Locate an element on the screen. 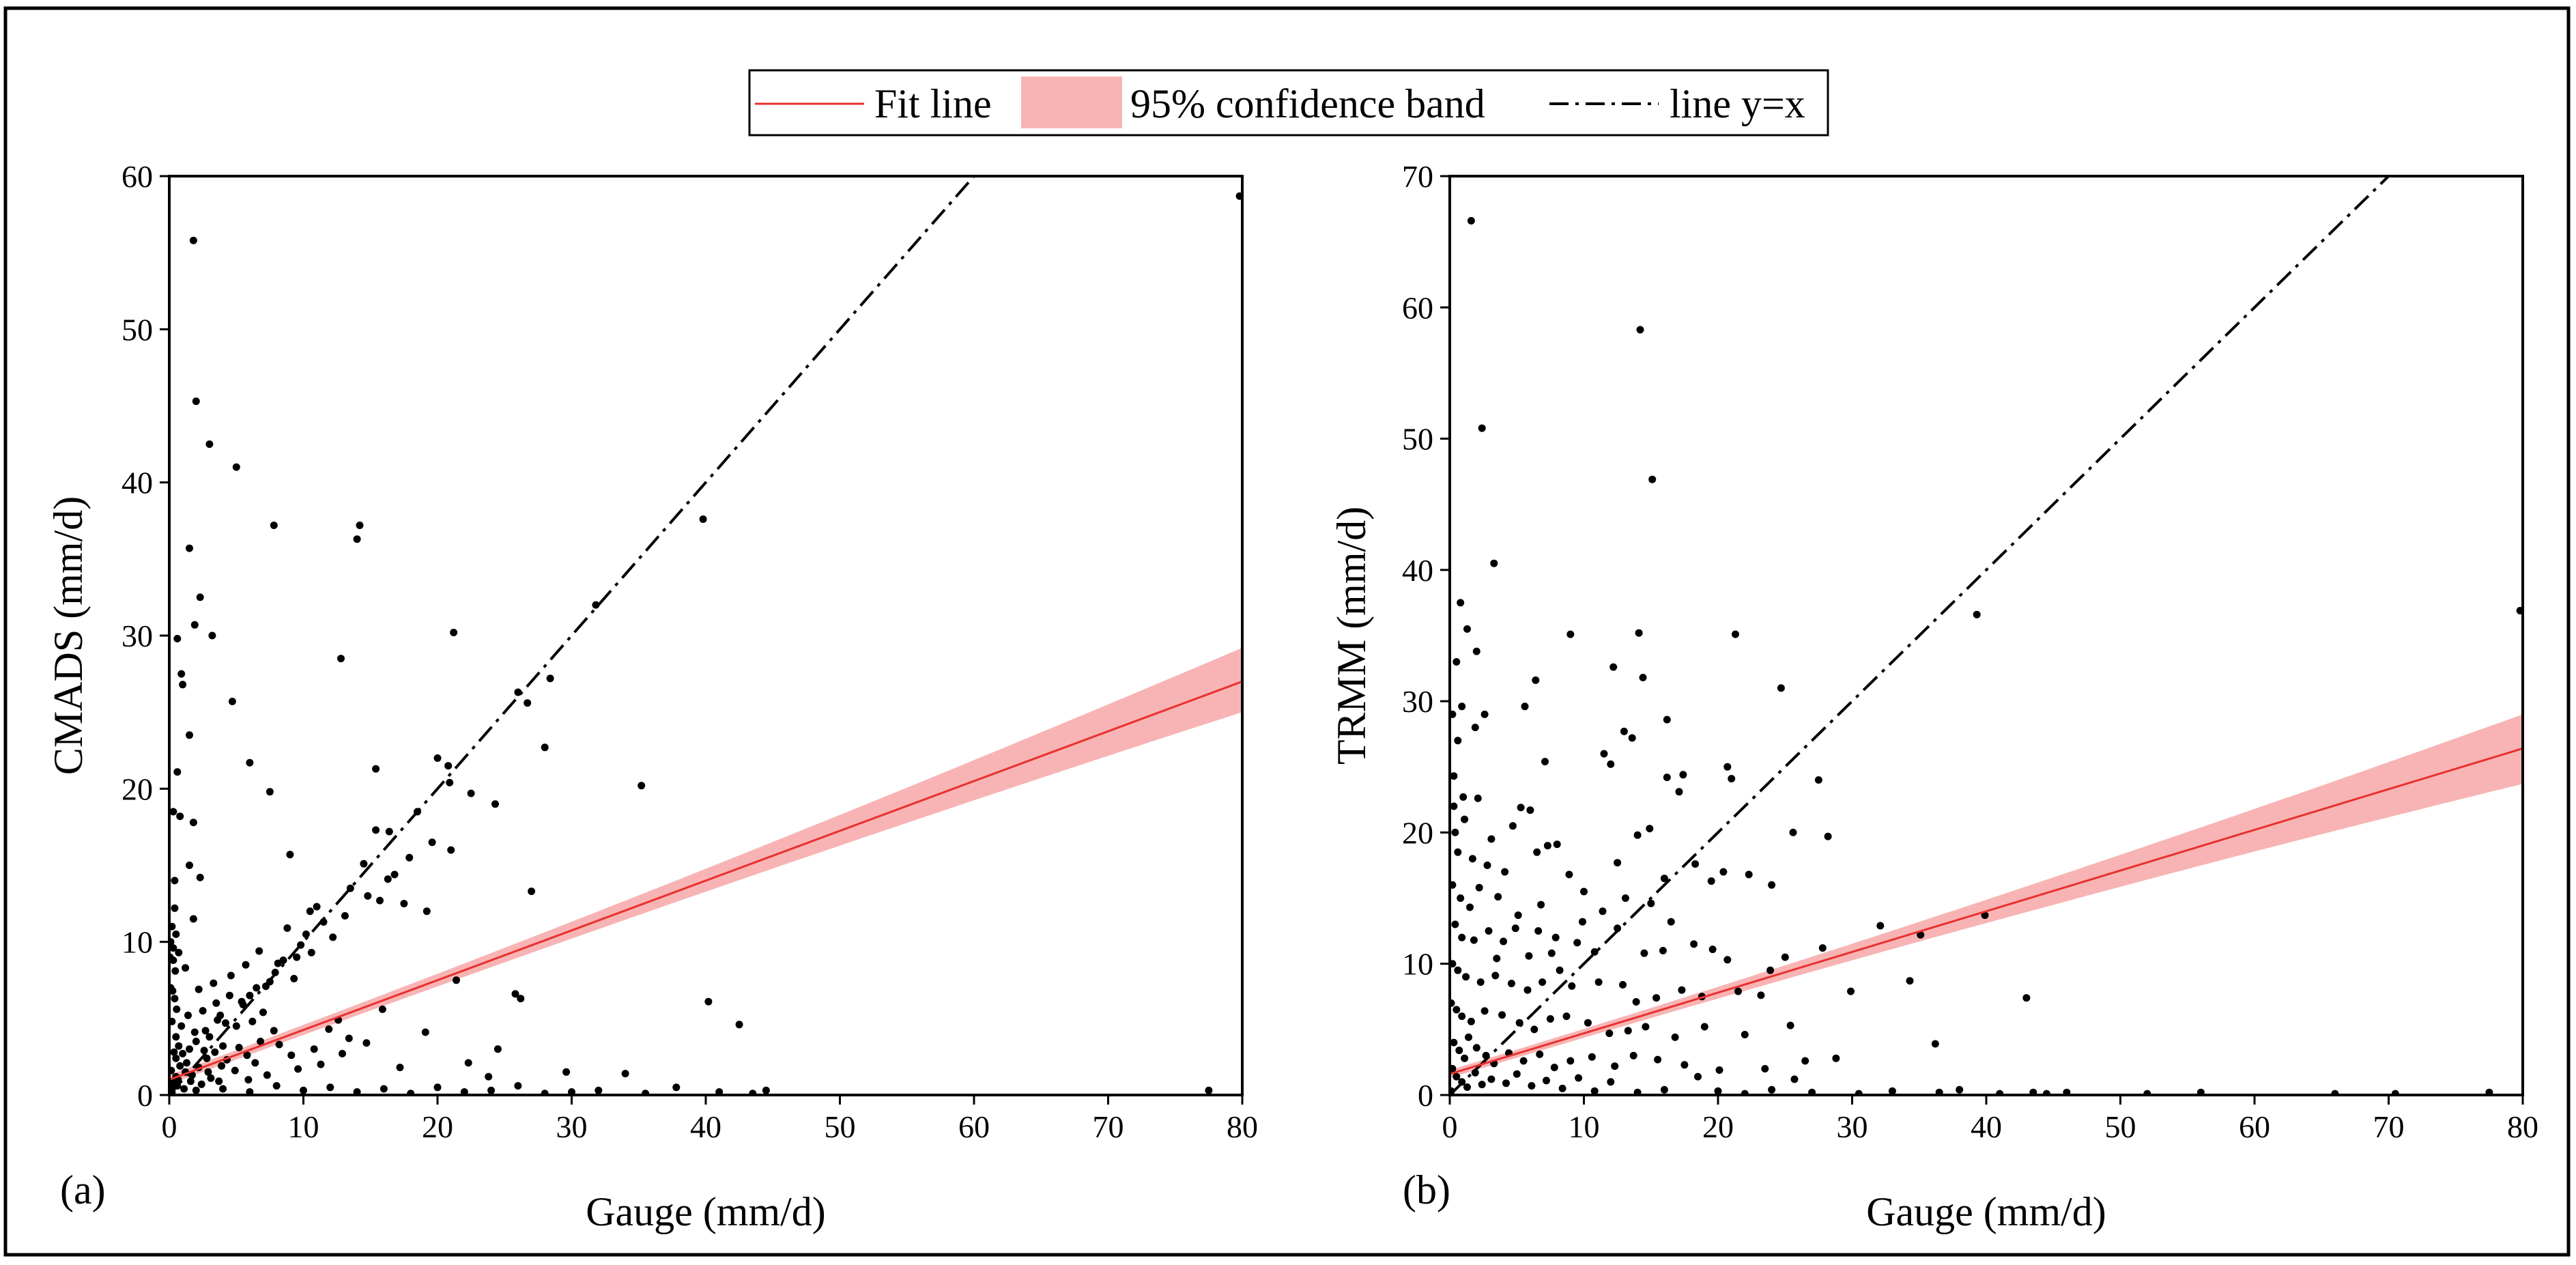 The width and height of the screenshot is (2576, 1265). panel-a-y-tick-label: 60 is located at coordinates (137, 176).